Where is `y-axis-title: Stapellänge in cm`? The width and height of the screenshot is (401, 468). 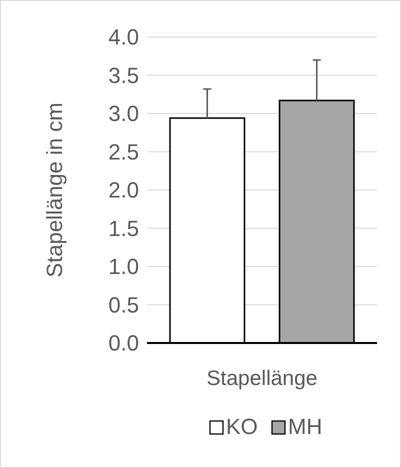 y-axis-title: Stapellänge in cm is located at coordinates (54, 190).